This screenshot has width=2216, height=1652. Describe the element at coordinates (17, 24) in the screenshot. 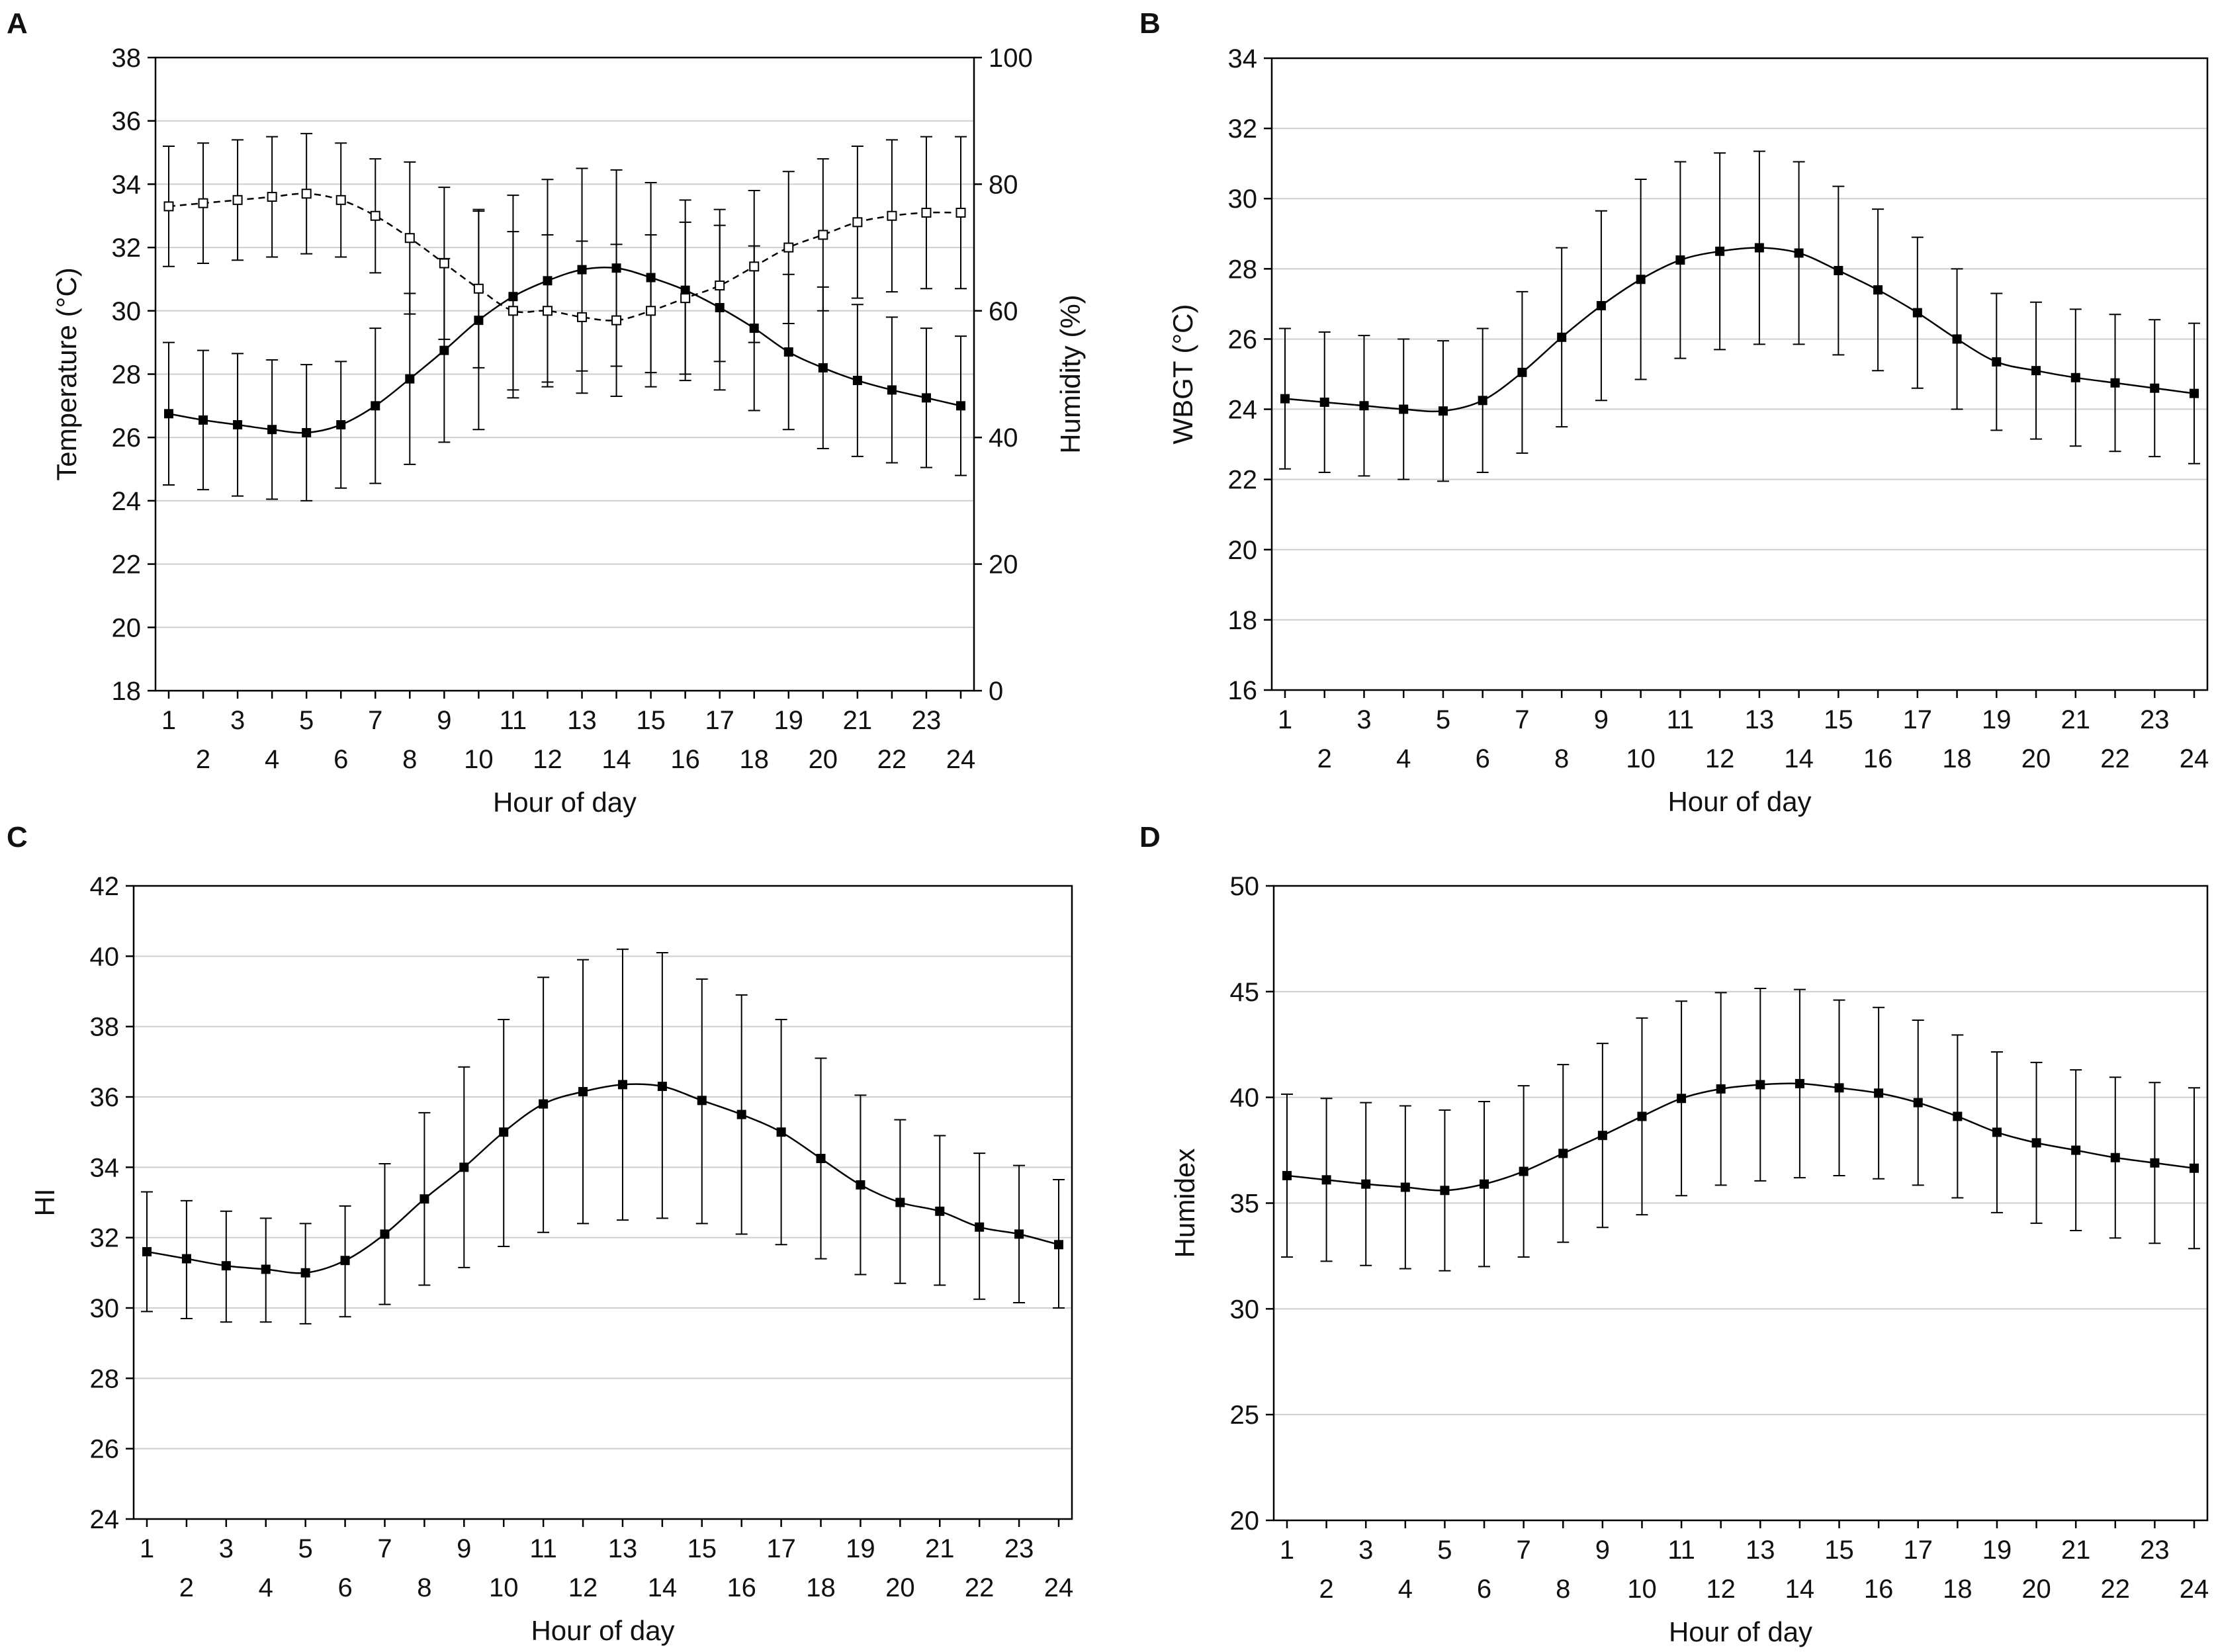

I see `panel-letter: A` at that location.